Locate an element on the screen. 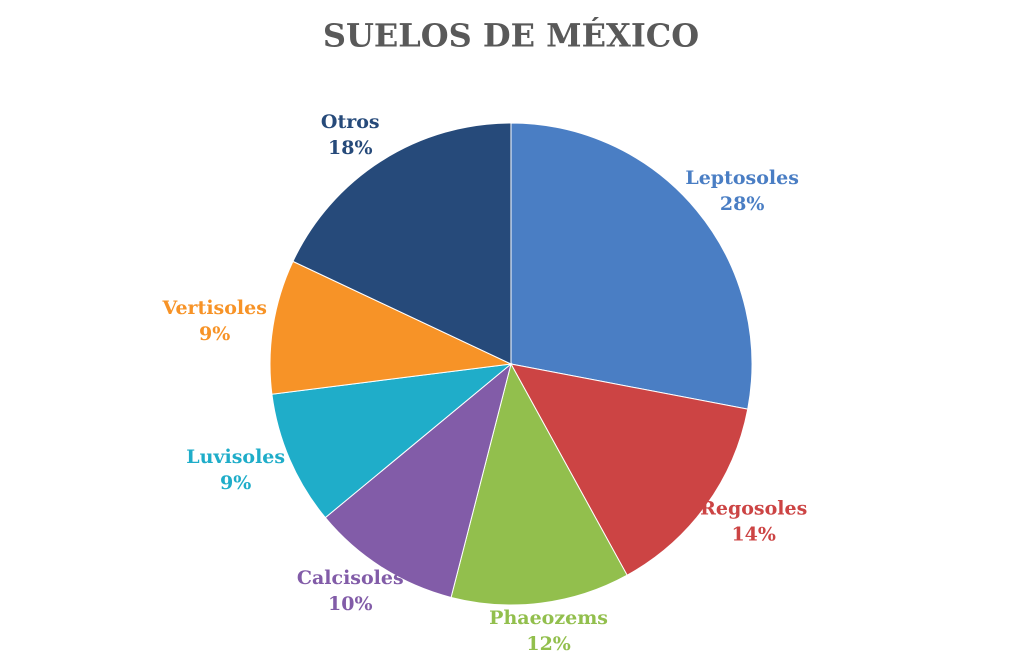  slice-label: Regosoles is located at coordinates (753, 509).